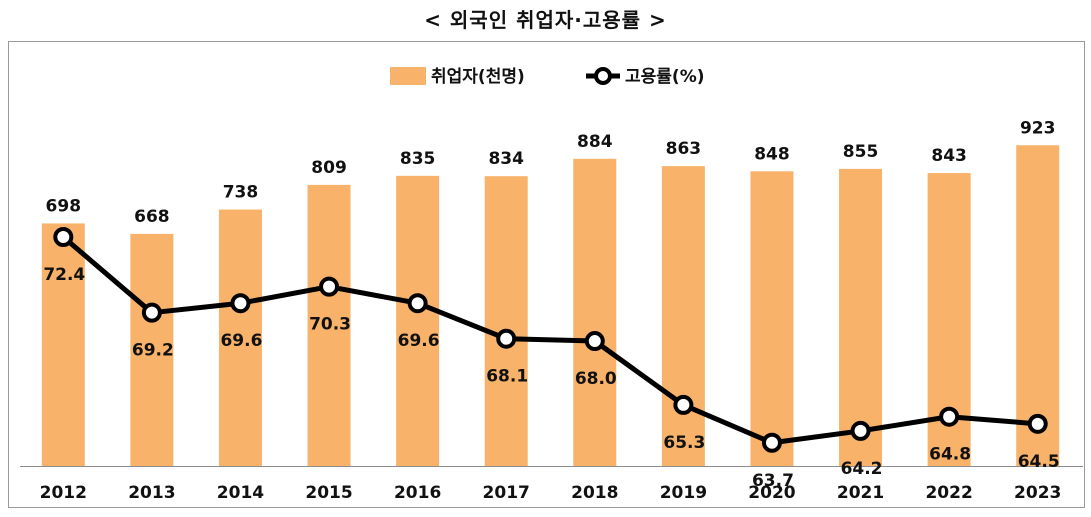 Image resolution: width=1091 pixels, height=517 pixels. Describe the element at coordinates (773, 481) in the screenshot. I see `line-value-label: 63.7` at that location.